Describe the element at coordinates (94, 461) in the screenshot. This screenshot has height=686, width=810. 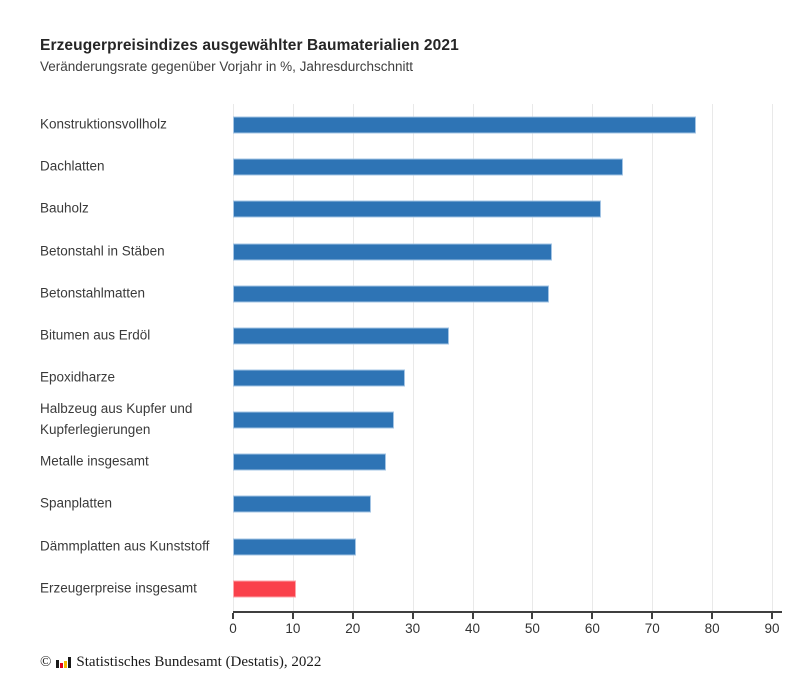
I see `category-label: Metalle insgesamt` at that location.